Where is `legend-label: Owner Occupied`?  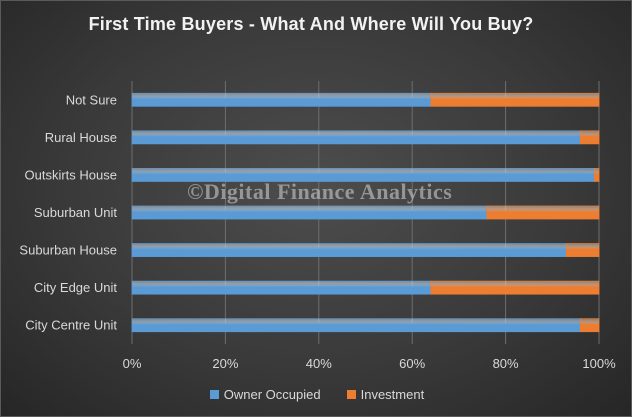 legend-label: Owner Occupied is located at coordinates (272, 394).